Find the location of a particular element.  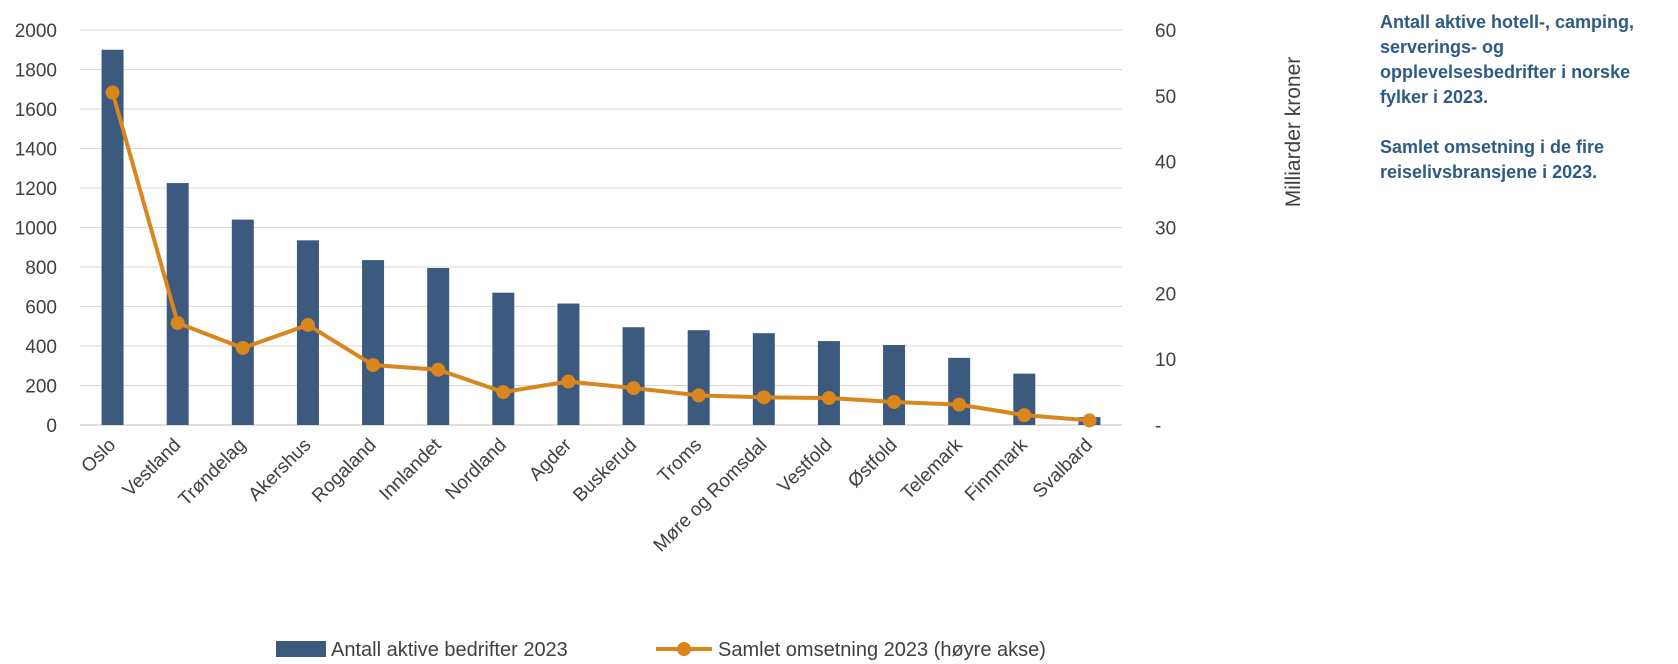

left-tick-label: 1000 is located at coordinates (36, 229).